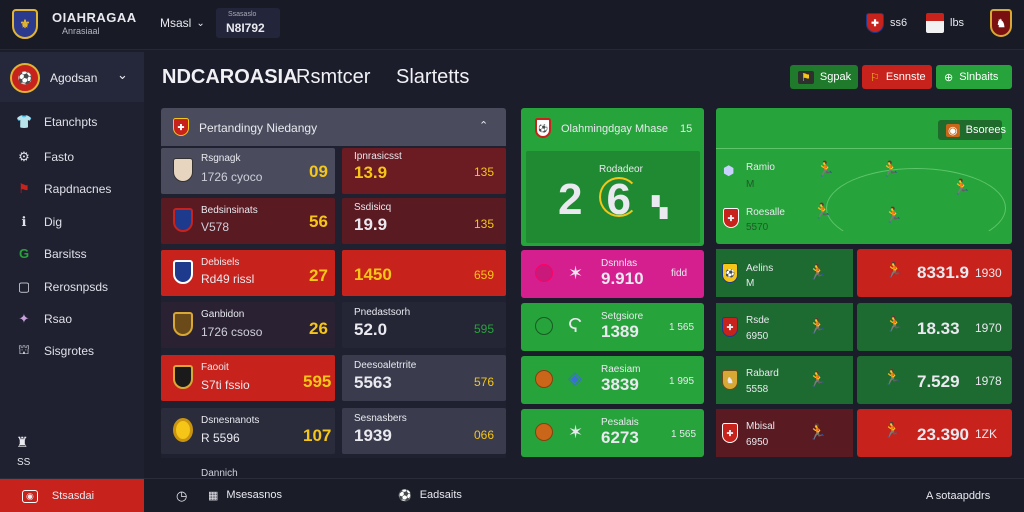 This screenshot has height=512, width=1024. What do you see at coordinates (219, 473) in the screenshot?
I see `row-name-partial: Dannich` at bounding box center [219, 473].